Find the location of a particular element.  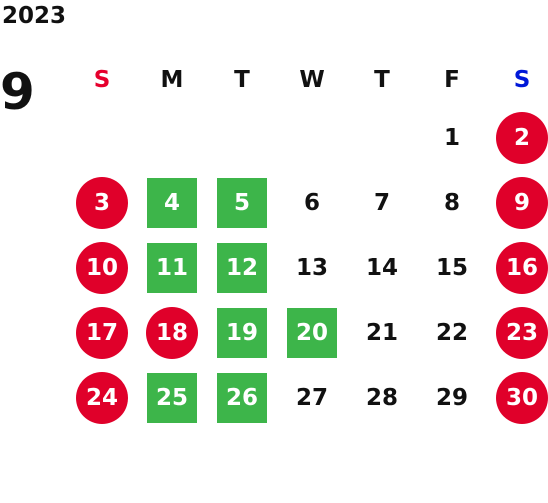

calendar-day-27: 27 is located at coordinates (311, 397).